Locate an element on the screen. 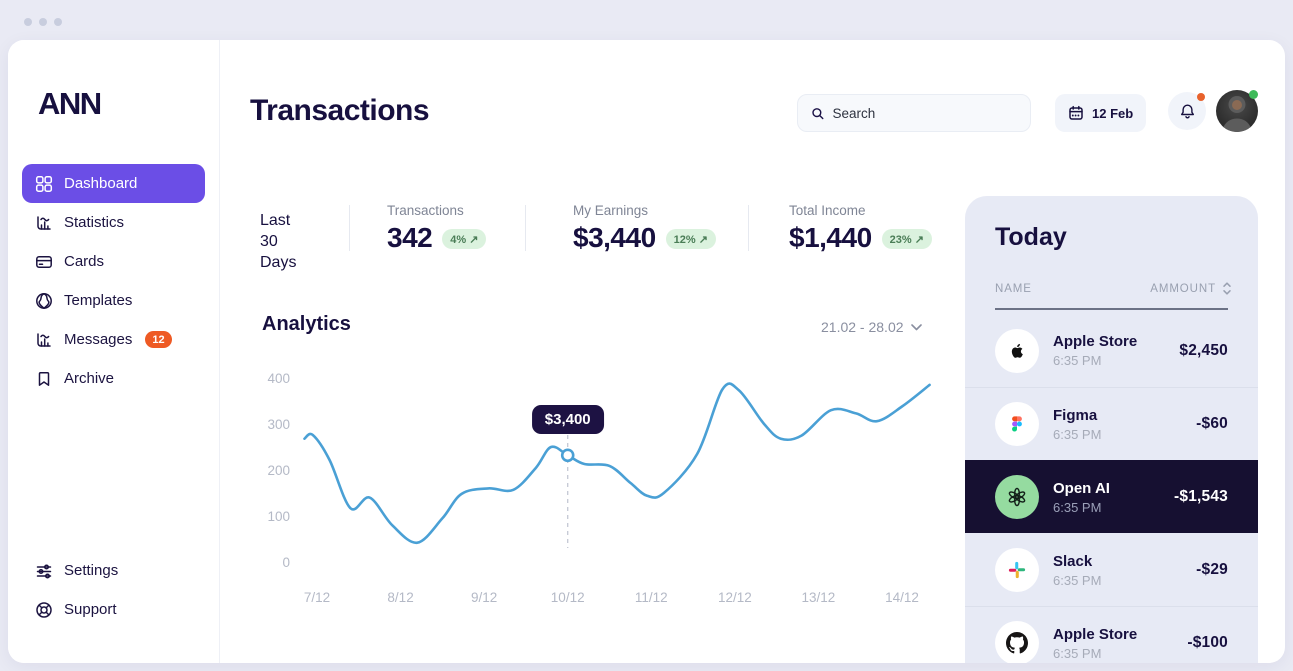 This screenshot has width=1293, height=671. x-tick-label: 7/12 is located at coordinates (317, 597).